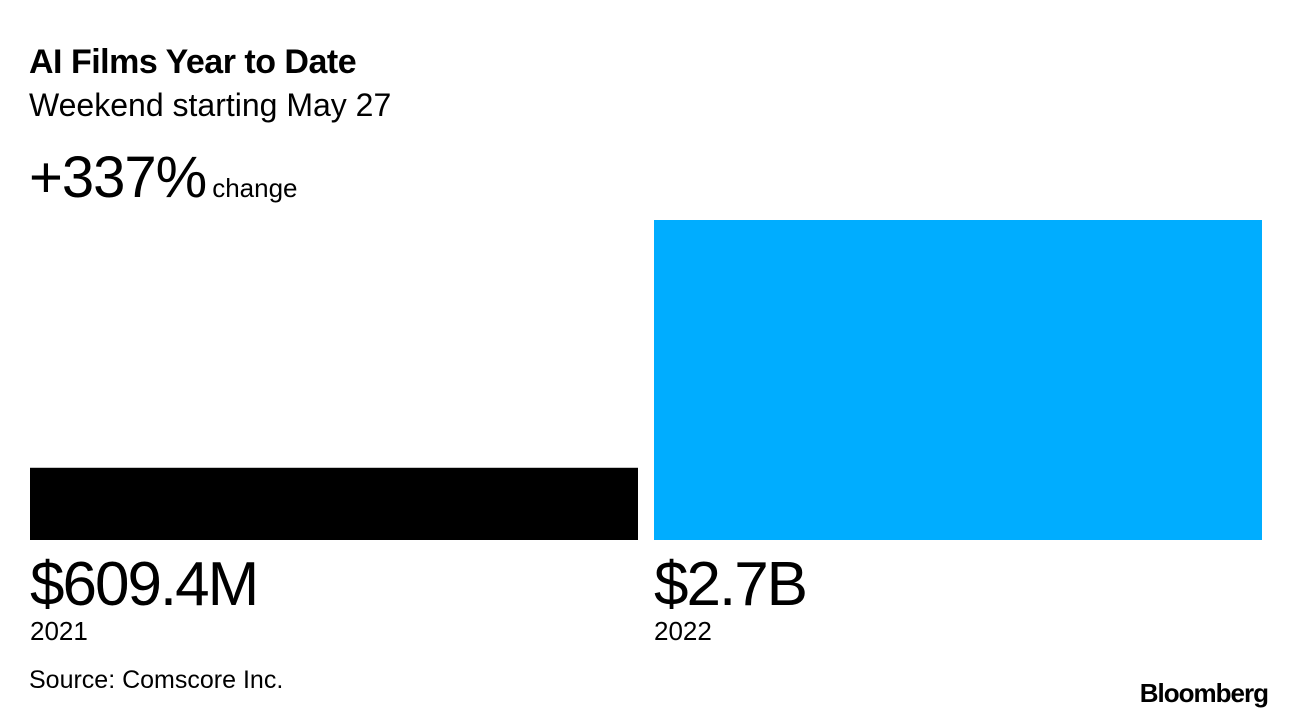  Describe the element at coordinates (683, 631) in the screenshot. I see `bar-category-label-2022: 2022` at that location.